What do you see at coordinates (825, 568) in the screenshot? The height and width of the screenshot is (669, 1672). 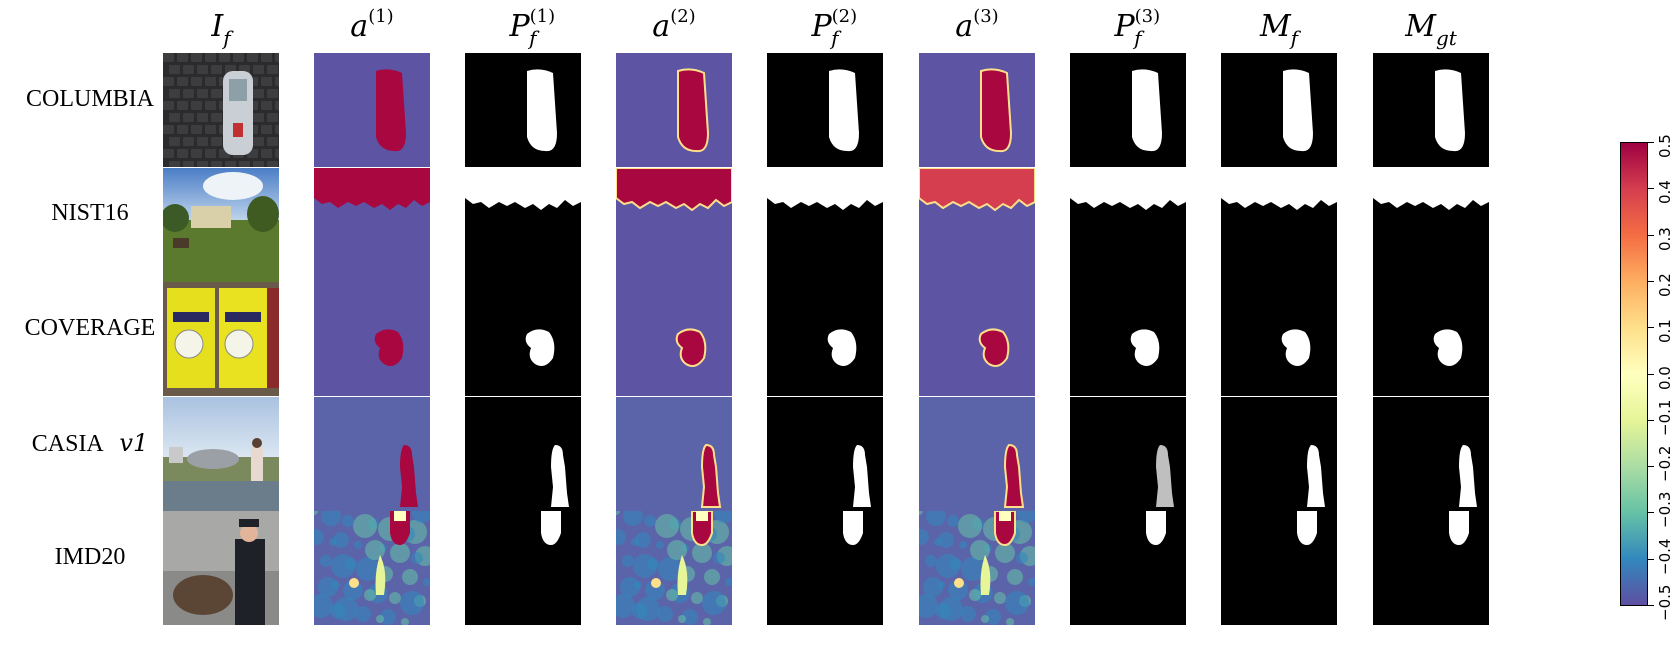 I see `cell-Pf2-row4-svg` at bounding box center [825, 568].